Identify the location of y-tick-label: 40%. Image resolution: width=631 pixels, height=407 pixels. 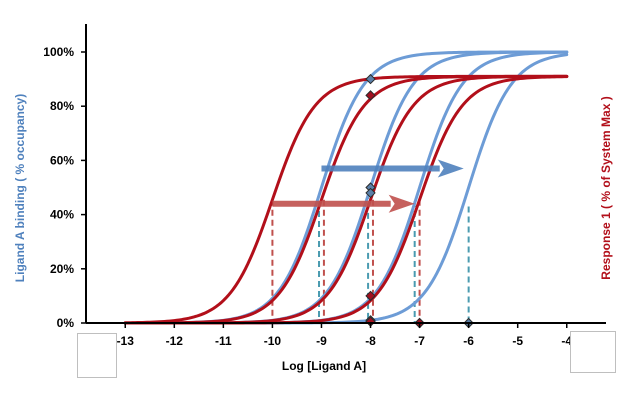
(62, 215).